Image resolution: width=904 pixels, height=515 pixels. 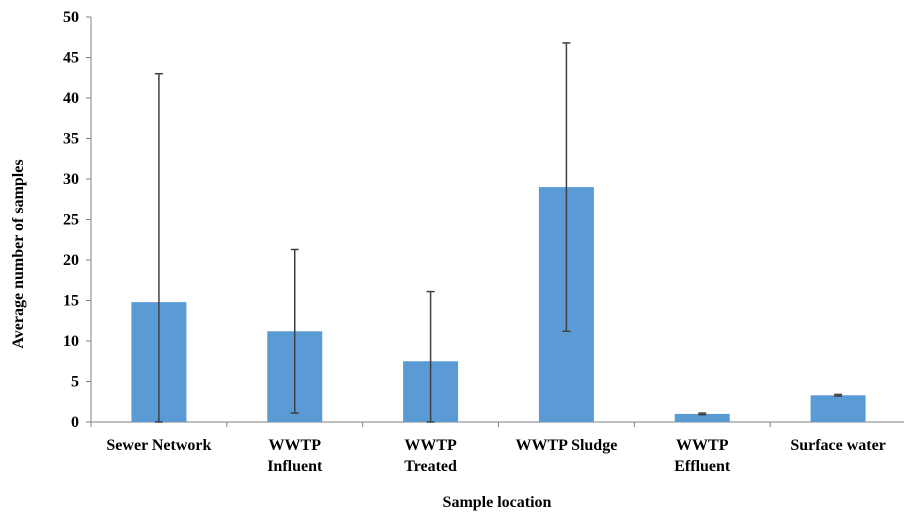 I want to click on y-tick-label: 50, so click(x=71, y=17).